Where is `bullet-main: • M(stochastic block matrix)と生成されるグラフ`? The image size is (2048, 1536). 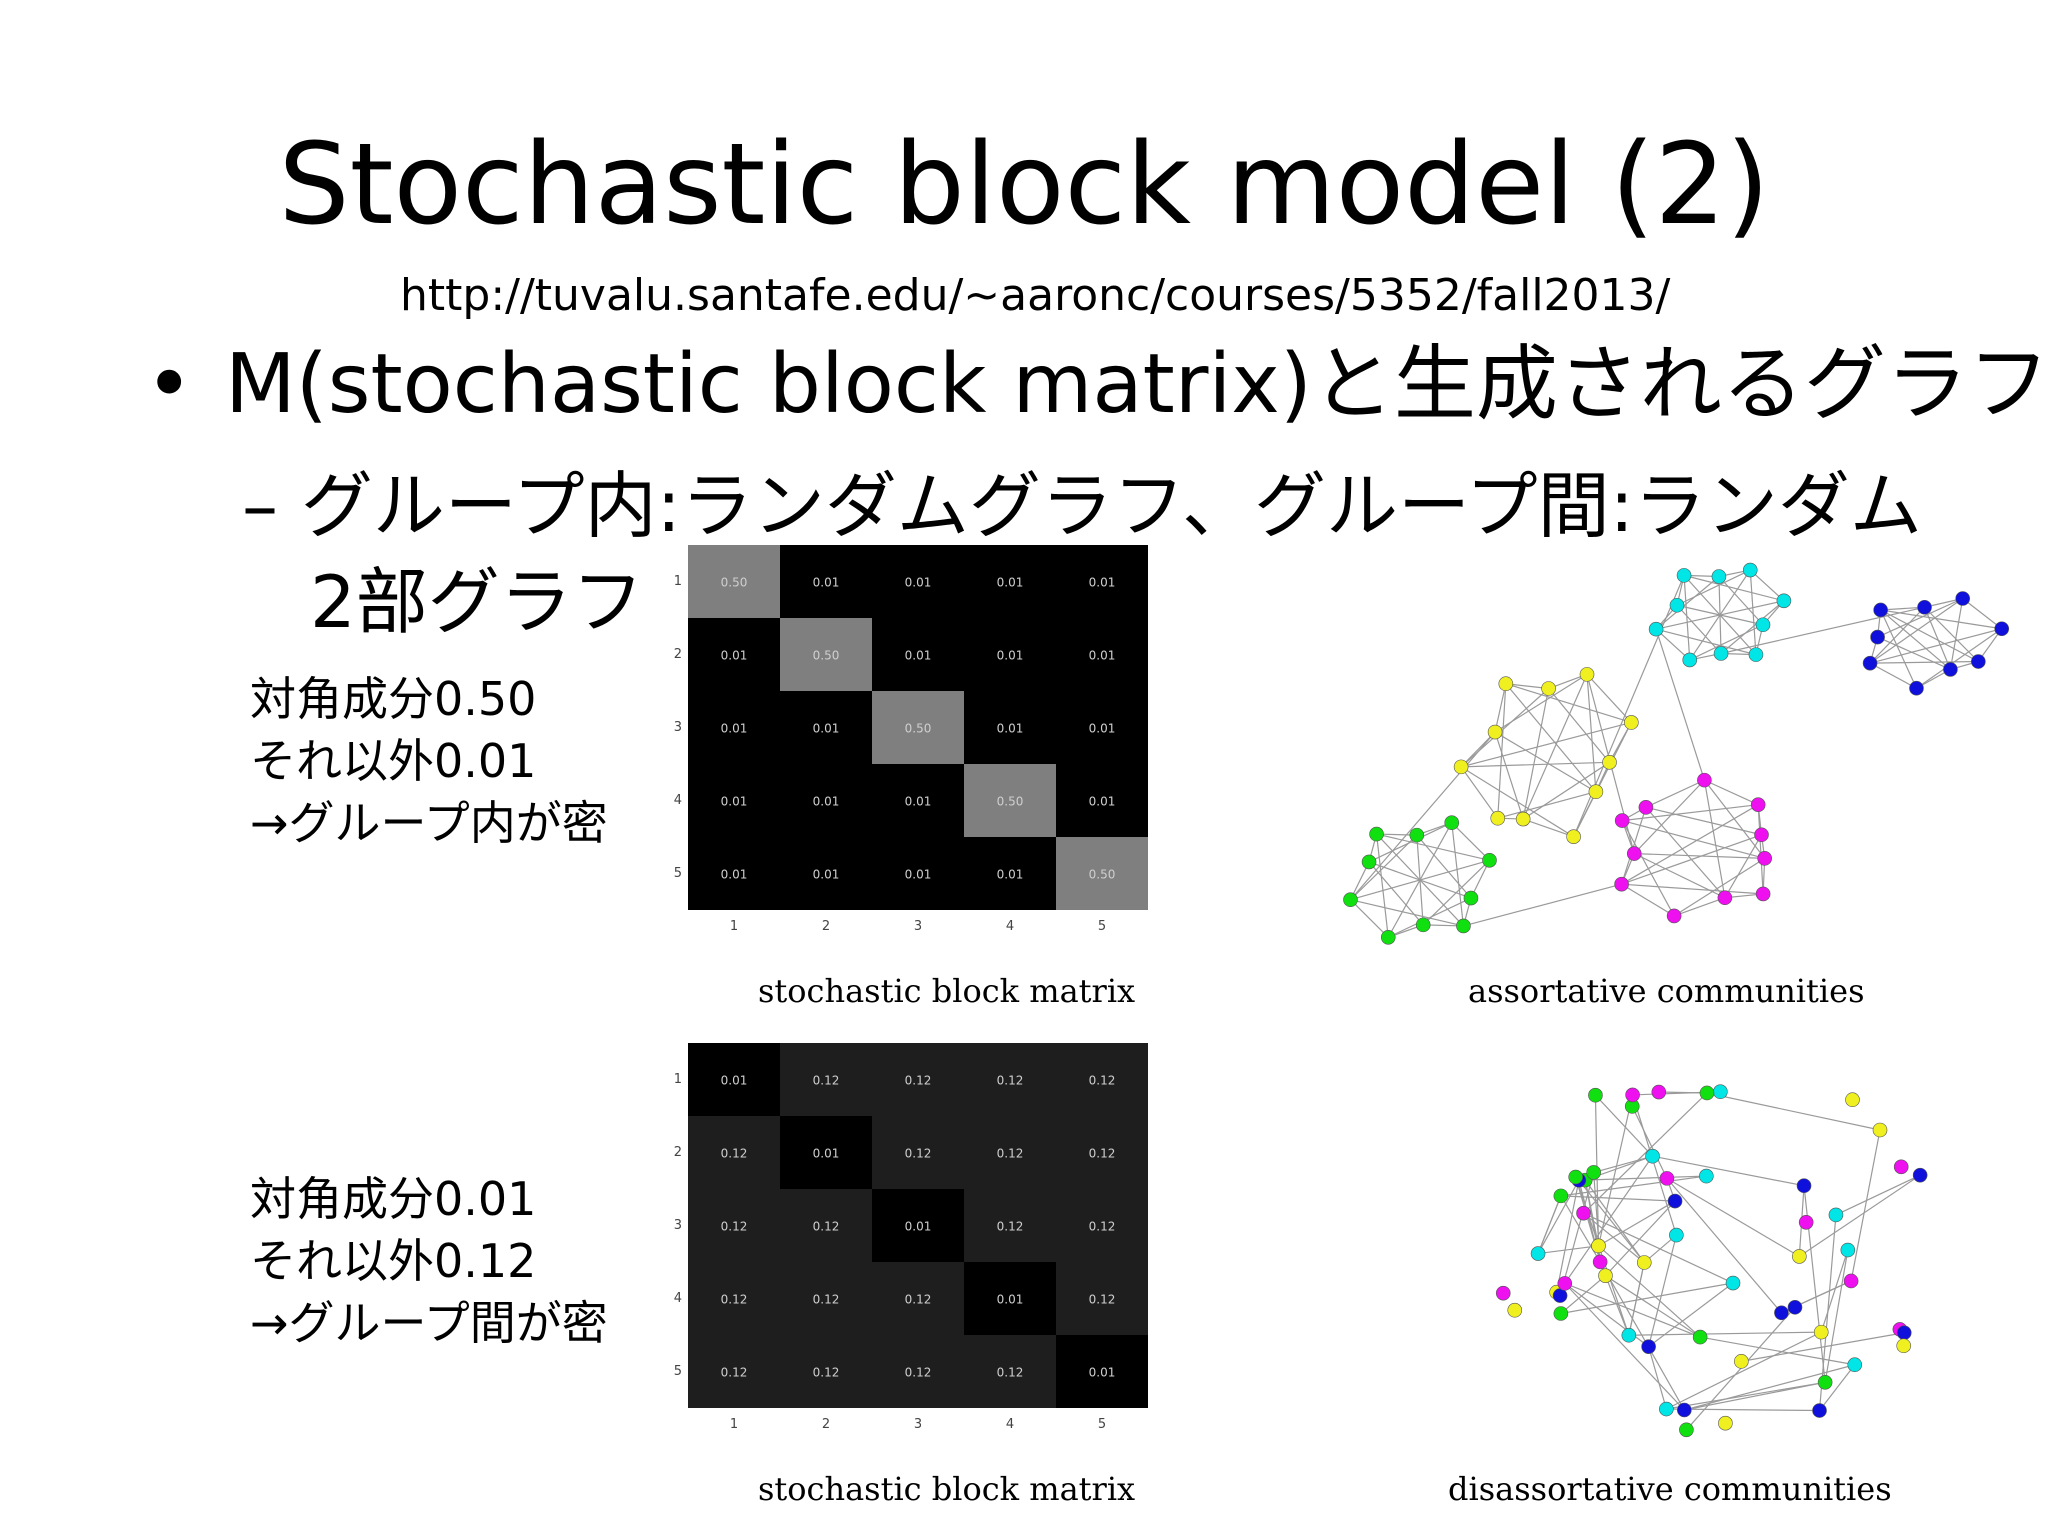 bullet-main: • M(stochastic block matrix)と生成されるグラフ is located at coordinates (1096, 385).